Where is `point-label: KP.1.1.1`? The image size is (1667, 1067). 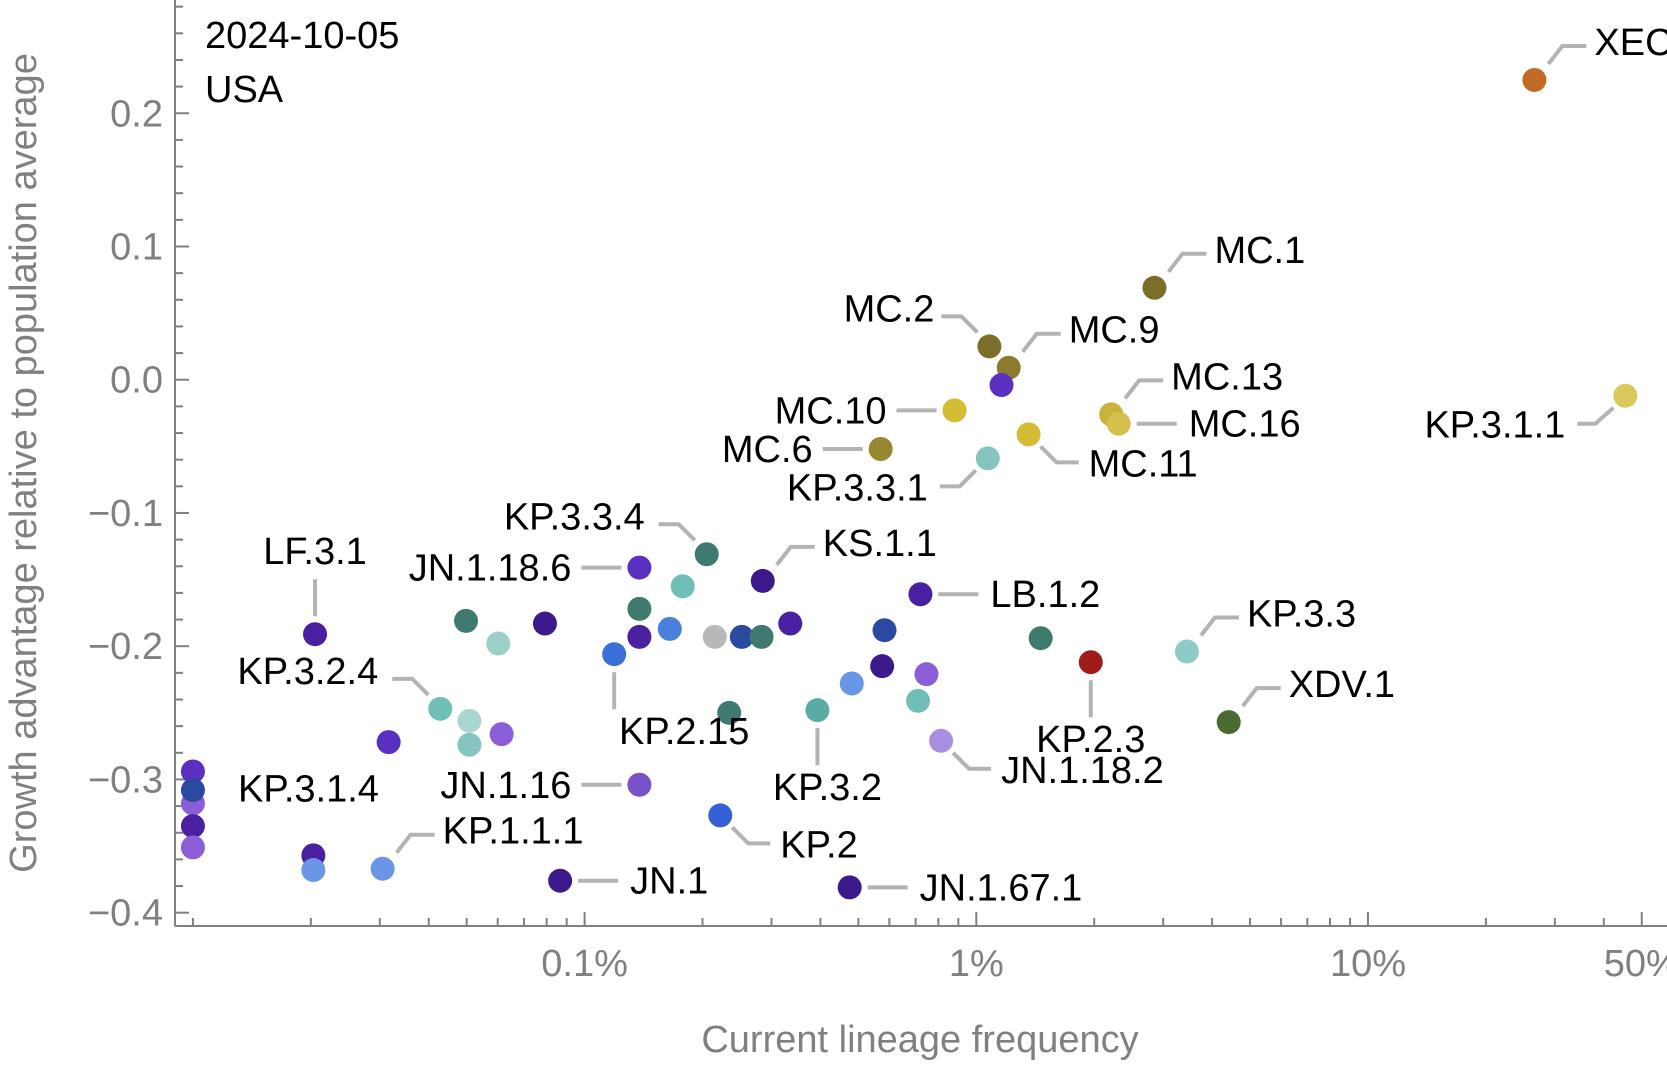
point-label: KP.1.1.1 is located at coordinates (513, 832).